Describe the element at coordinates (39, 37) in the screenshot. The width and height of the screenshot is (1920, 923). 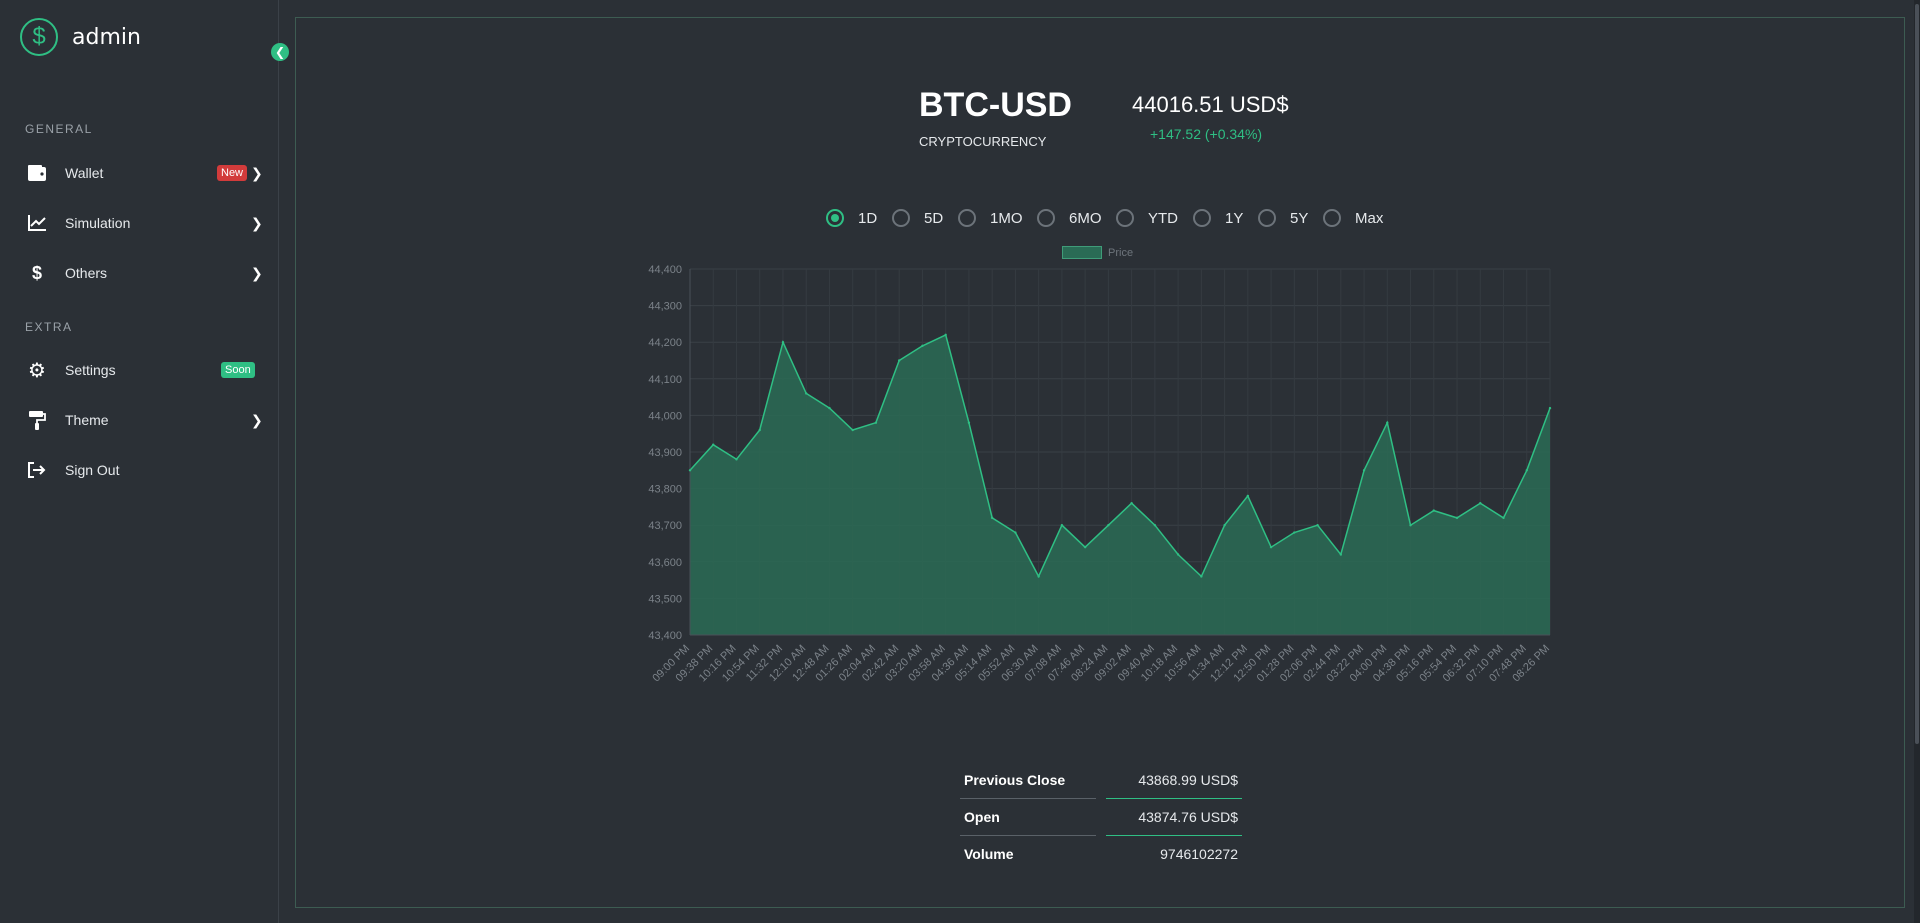
I see `dollar-circle-icon: $` at that location.